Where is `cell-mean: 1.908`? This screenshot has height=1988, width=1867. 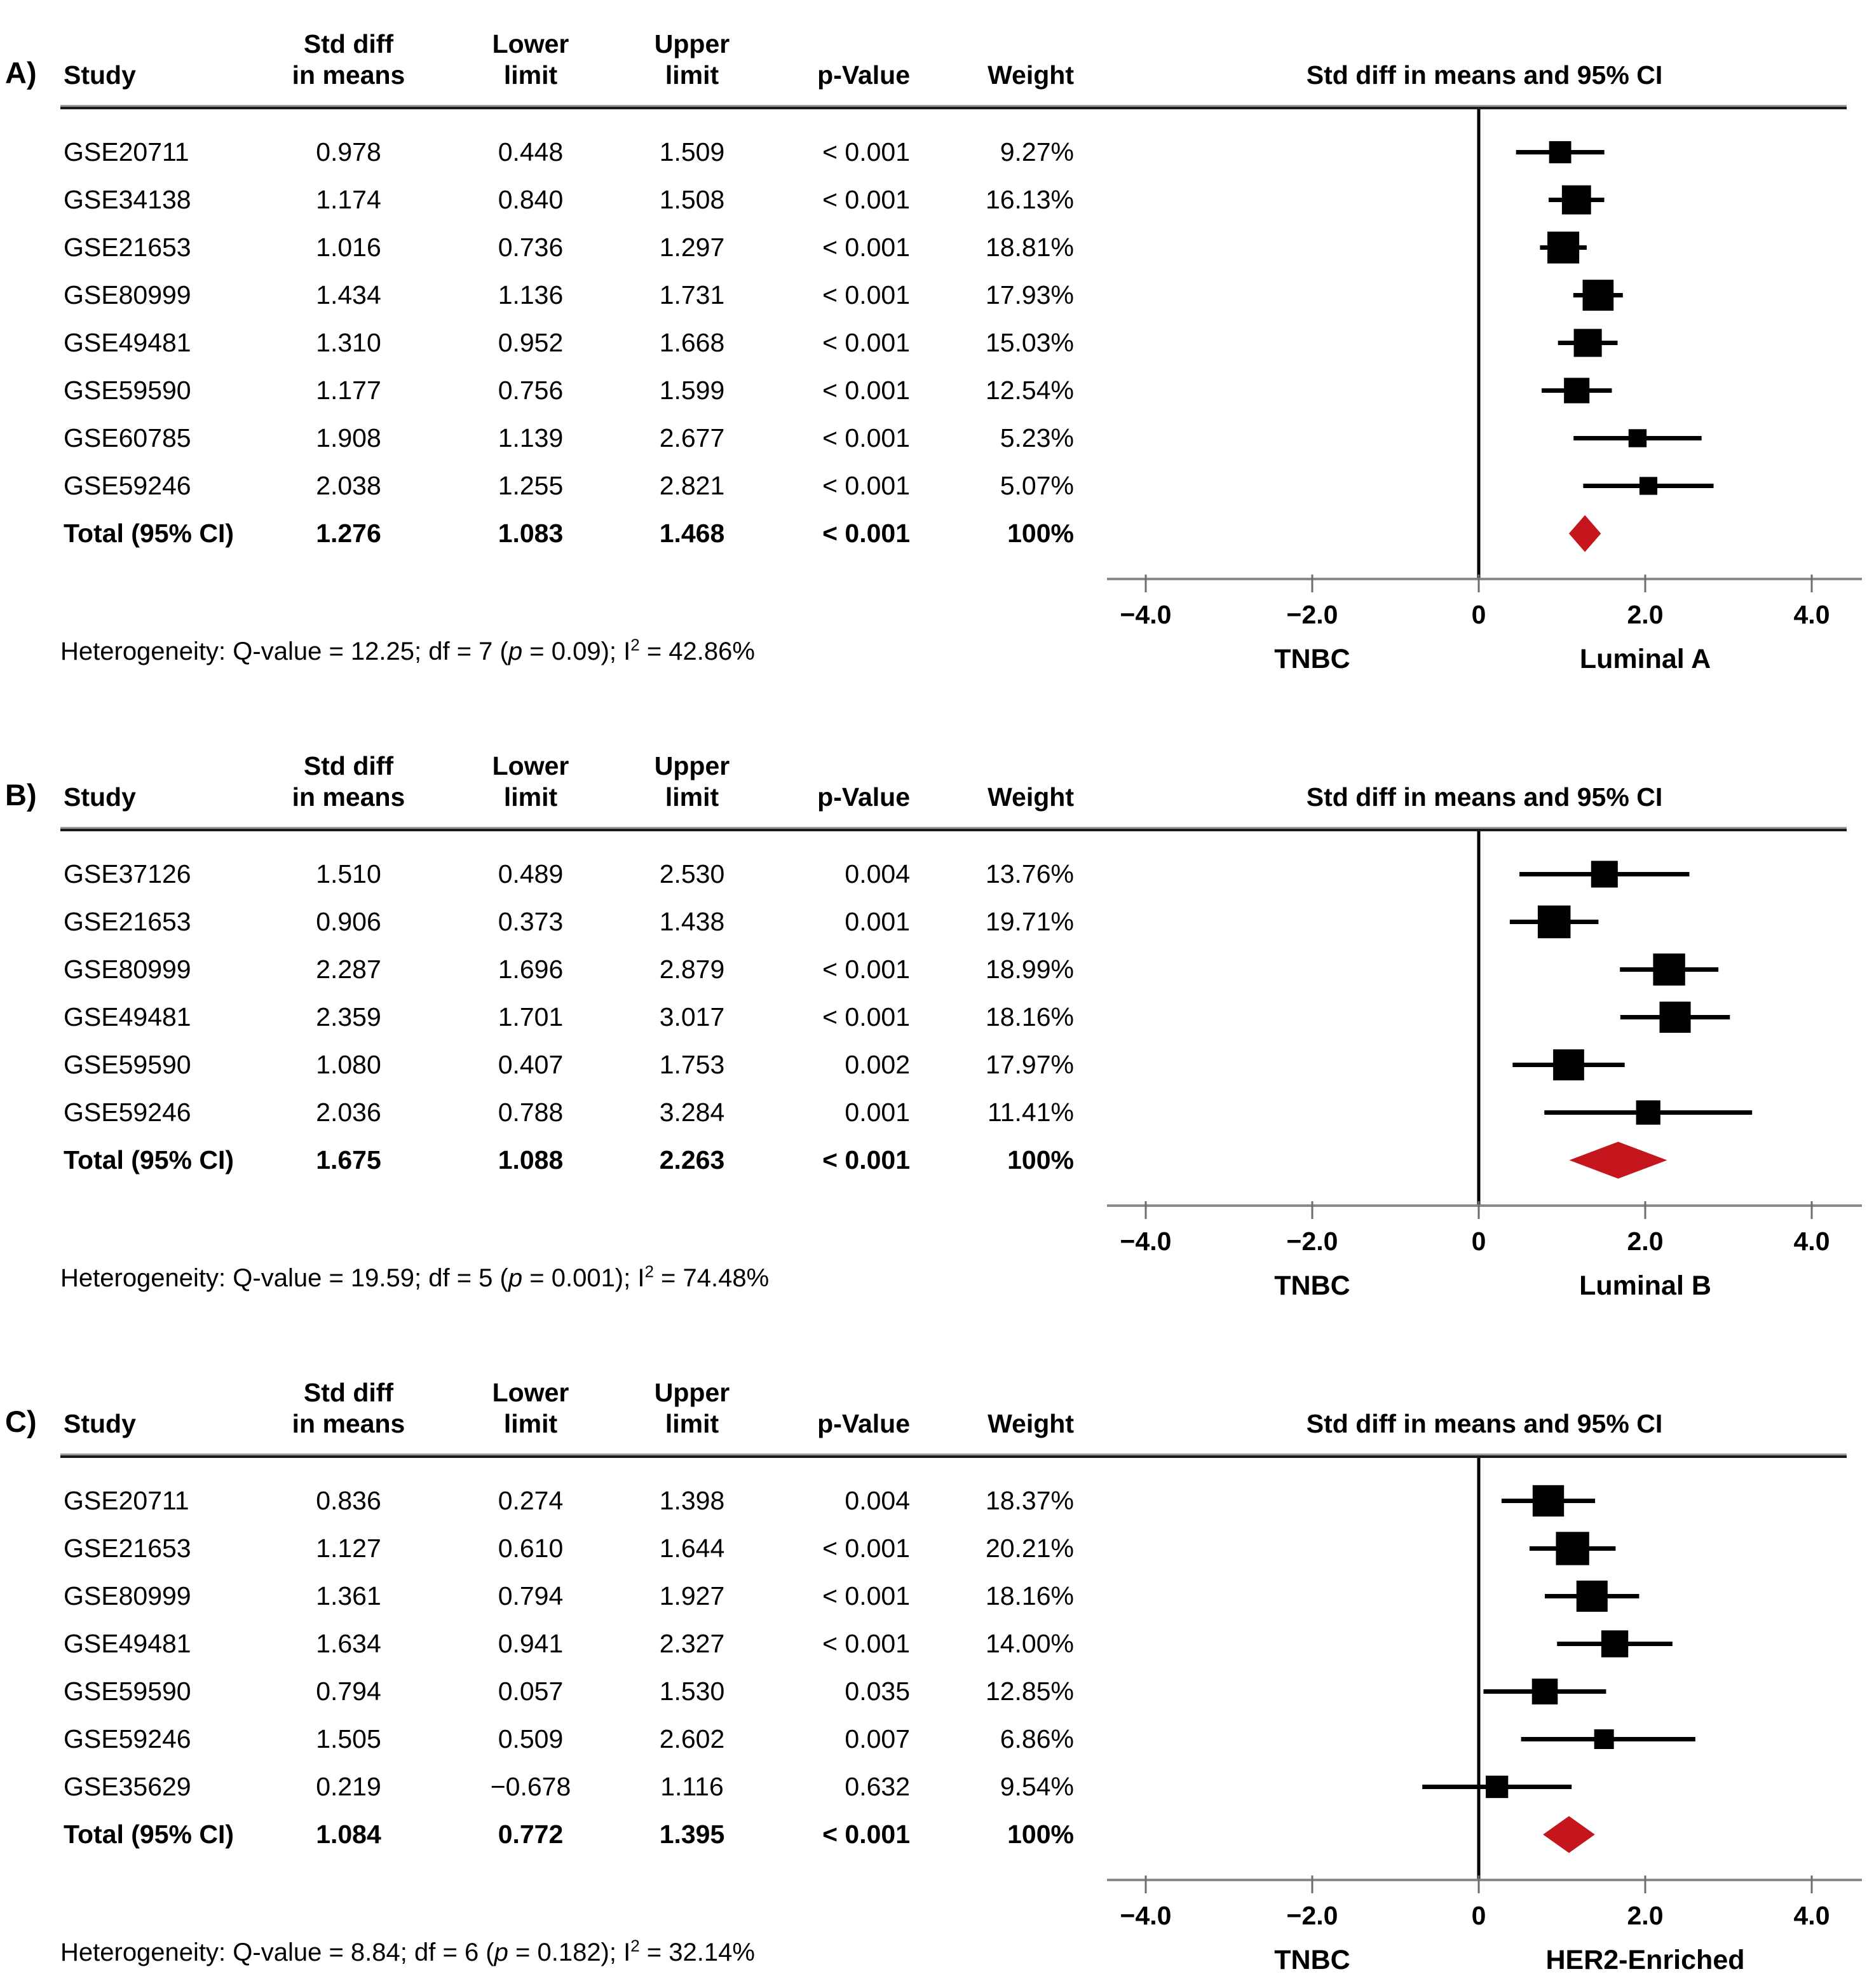 cell-mean: 1.908 is located at coordinates (348, 438).